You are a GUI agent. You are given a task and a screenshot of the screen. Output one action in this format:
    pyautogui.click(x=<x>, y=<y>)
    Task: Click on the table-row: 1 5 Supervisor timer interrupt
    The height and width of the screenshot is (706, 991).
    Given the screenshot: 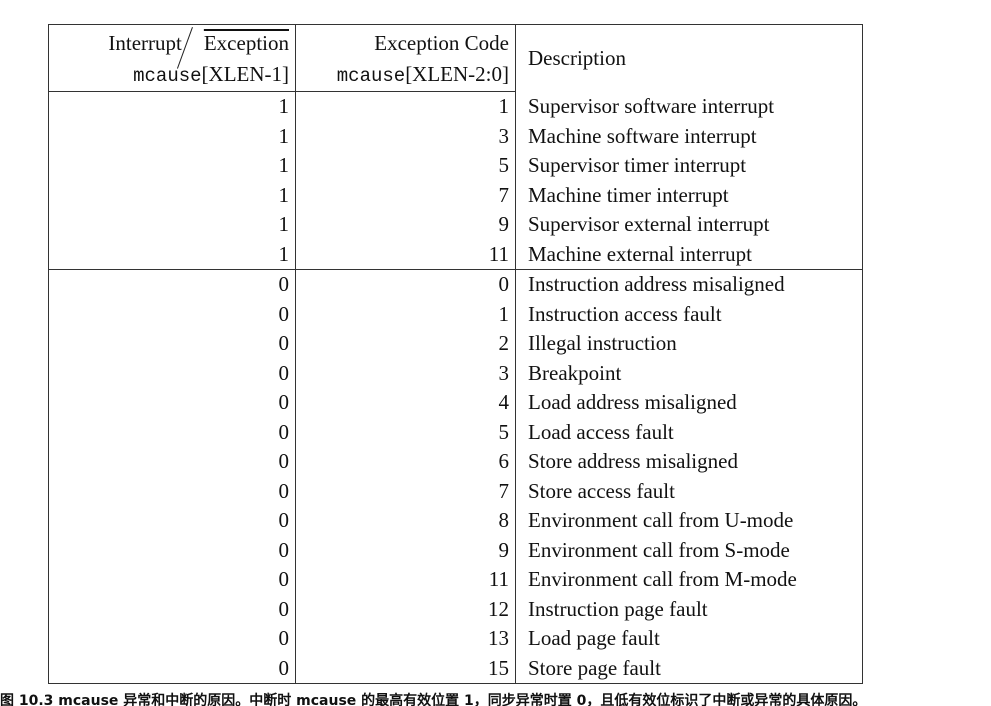 What is the action you would take?
    pyautogui.click(x=455, y=166)
    